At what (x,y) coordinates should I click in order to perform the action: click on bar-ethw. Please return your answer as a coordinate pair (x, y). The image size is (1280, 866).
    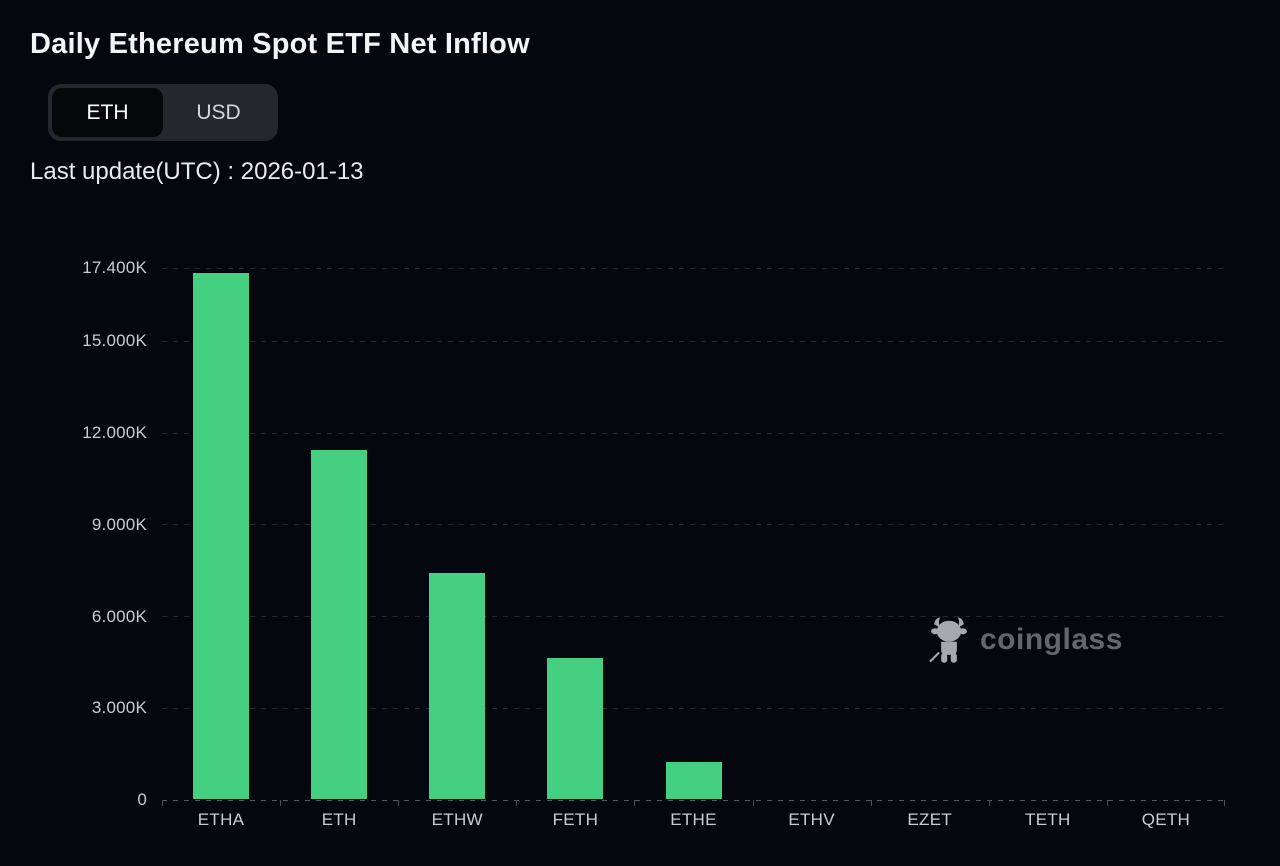
    Looking at the image, I should click on (457, 685).